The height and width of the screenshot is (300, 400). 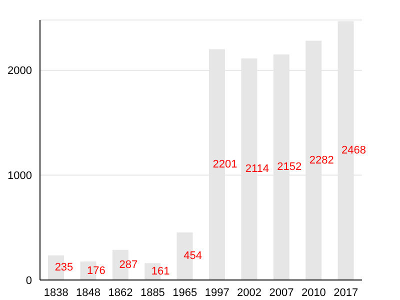 I want to click on data-label: 2201, so click(x=225, y=164).